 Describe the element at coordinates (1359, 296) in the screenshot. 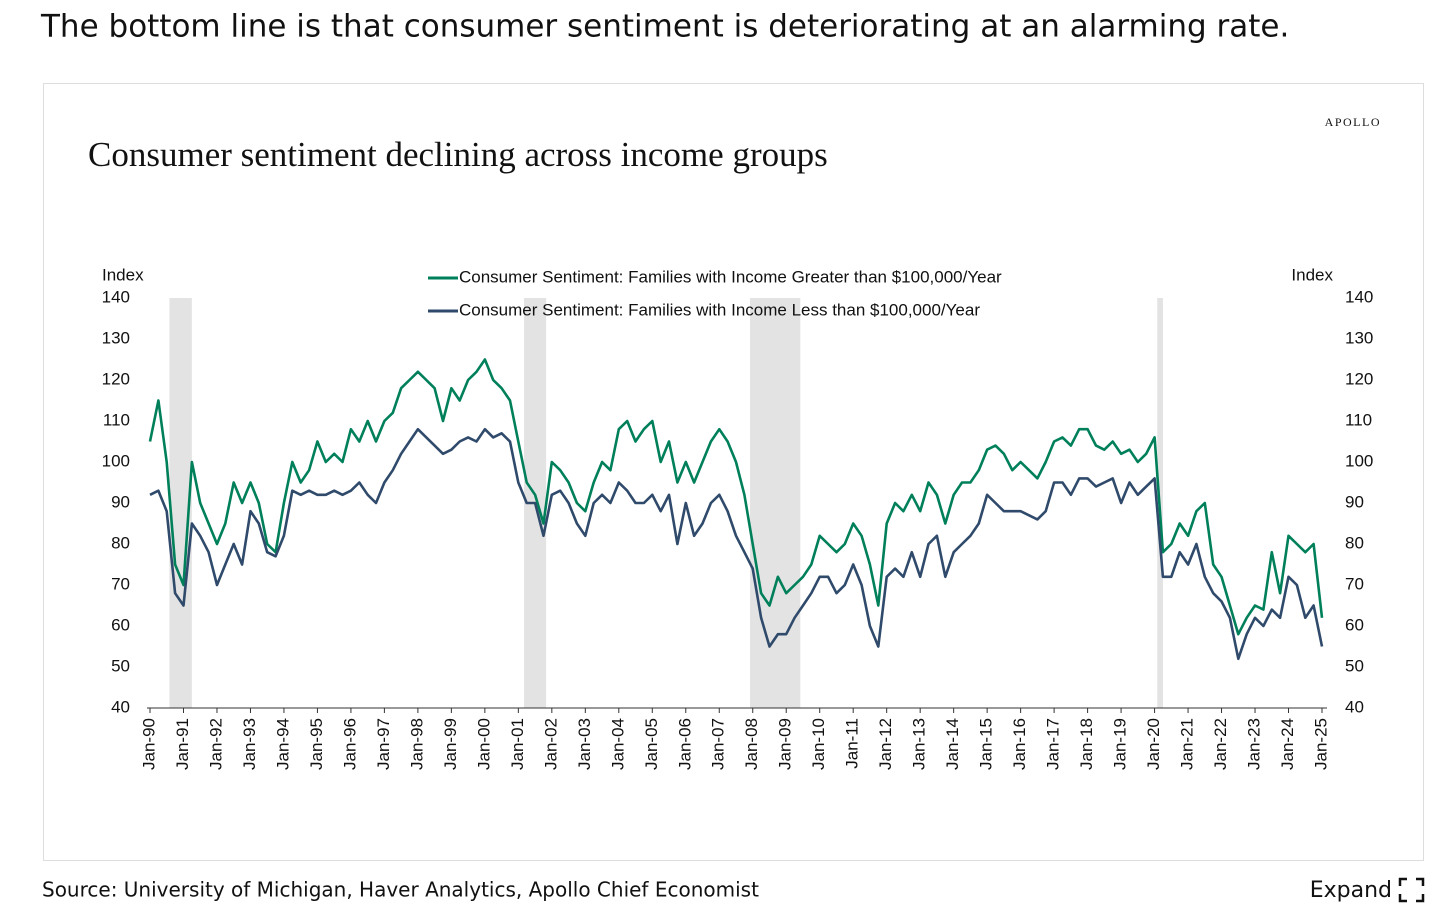

I see `y2-tick-label: 140` at that location.